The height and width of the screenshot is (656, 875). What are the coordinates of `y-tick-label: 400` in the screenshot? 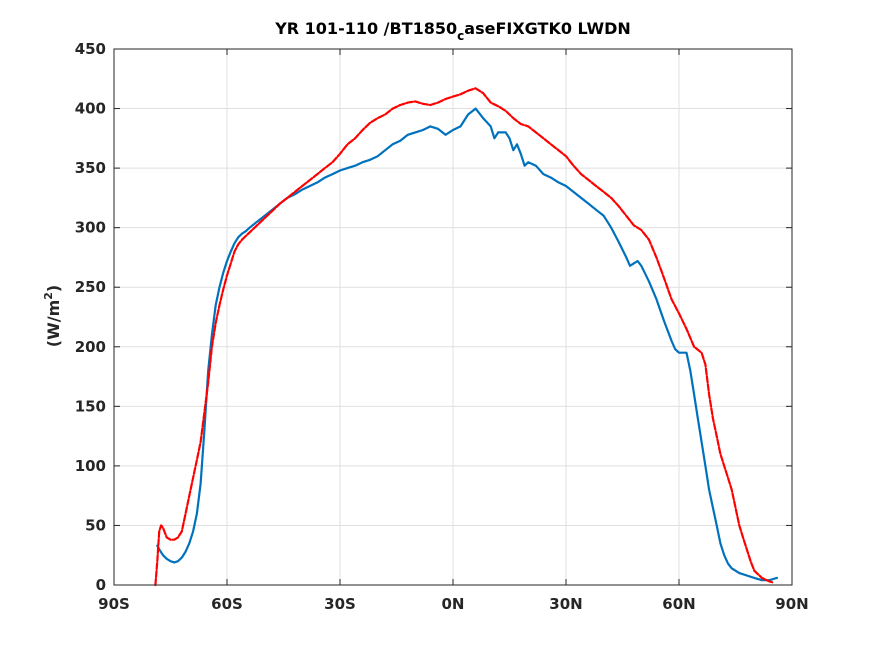 It's located at (90, 109).